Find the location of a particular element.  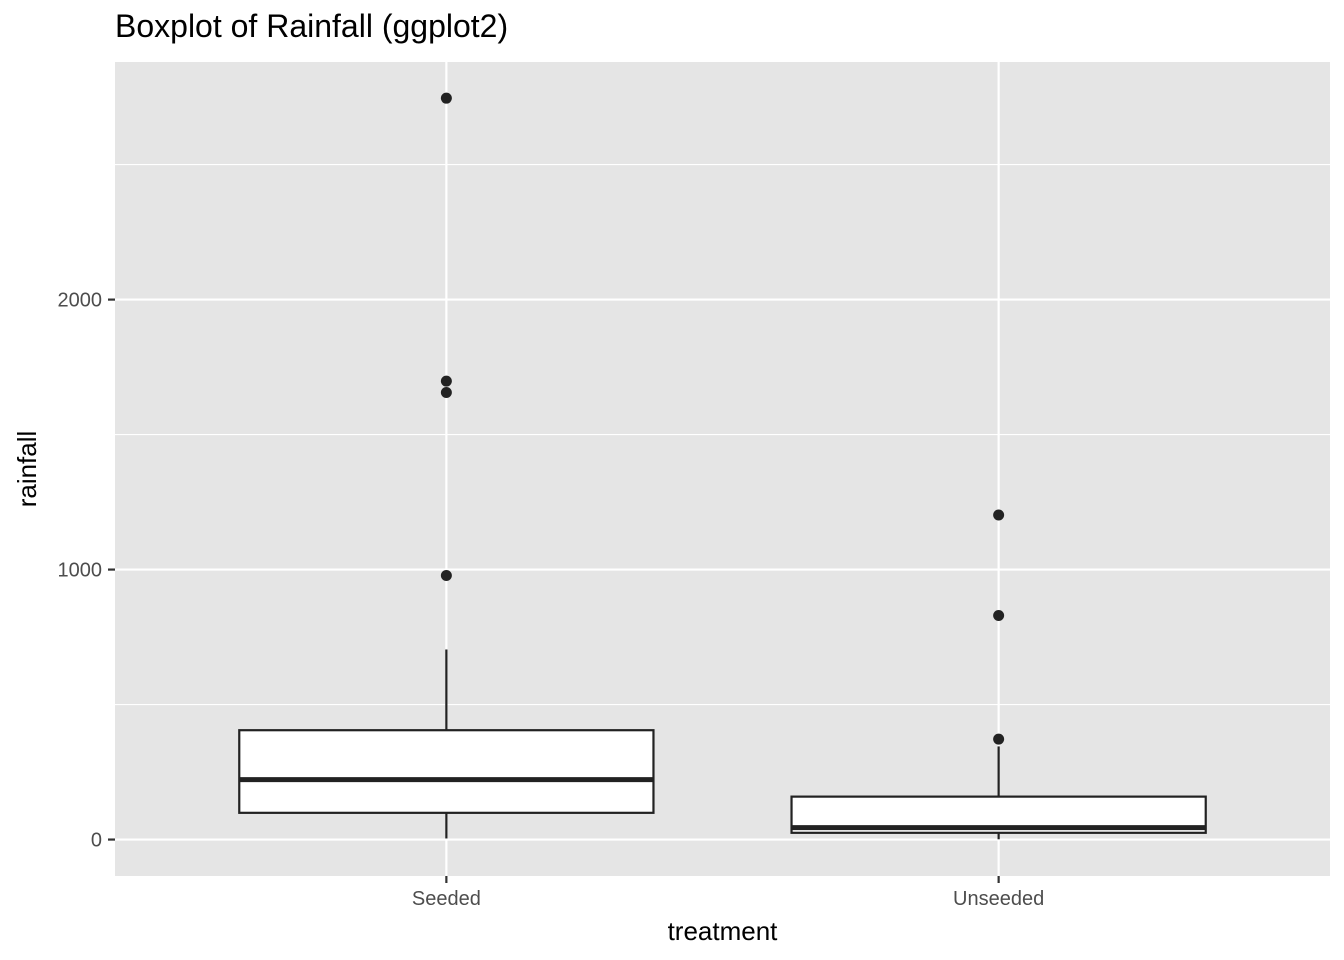

y-tick-label: 2000 is located at coordinates (80, 301).